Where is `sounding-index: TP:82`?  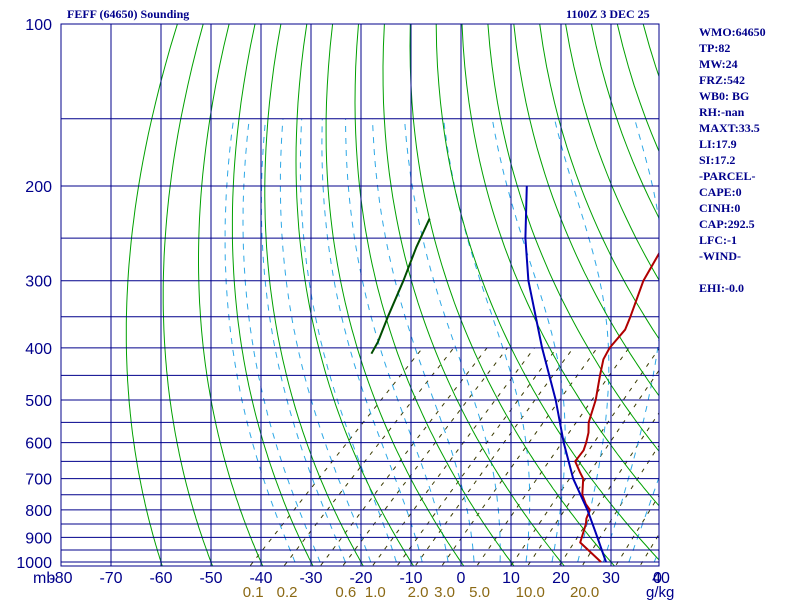 sounding-index: TP:82 is located at coordinates (715, 48).